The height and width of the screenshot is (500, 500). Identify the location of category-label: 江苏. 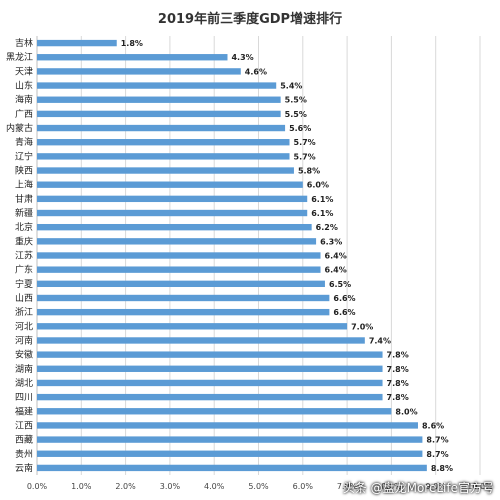
(24, 256).